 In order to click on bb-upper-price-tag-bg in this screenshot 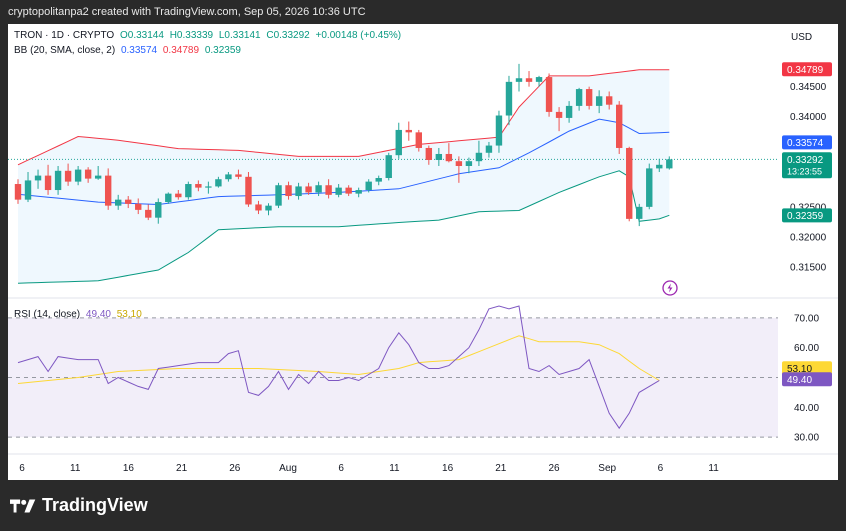, I will do `click(807, 69)`.